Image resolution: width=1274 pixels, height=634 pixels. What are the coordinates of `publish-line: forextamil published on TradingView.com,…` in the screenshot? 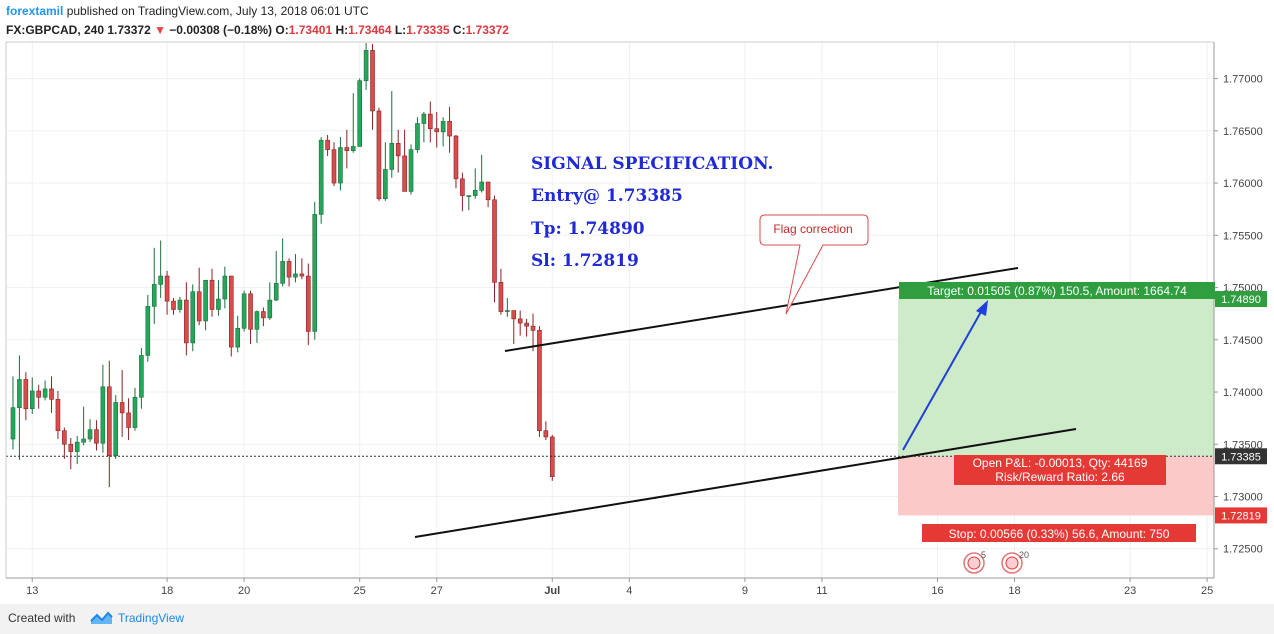 It's located at (187, 11).